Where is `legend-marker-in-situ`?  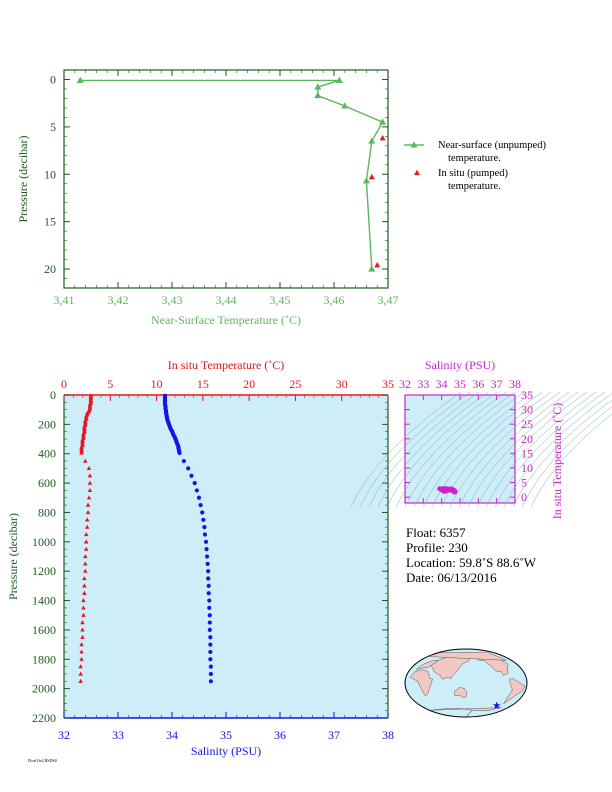 legend-marker-in-situ is located at coordinates (417, 172).